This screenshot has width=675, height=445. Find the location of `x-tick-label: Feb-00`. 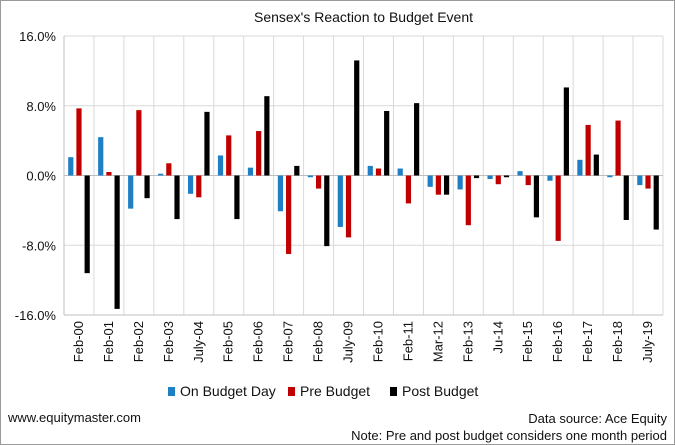

x-tick-label: Feb-00 is located at coordinates (78, 341).